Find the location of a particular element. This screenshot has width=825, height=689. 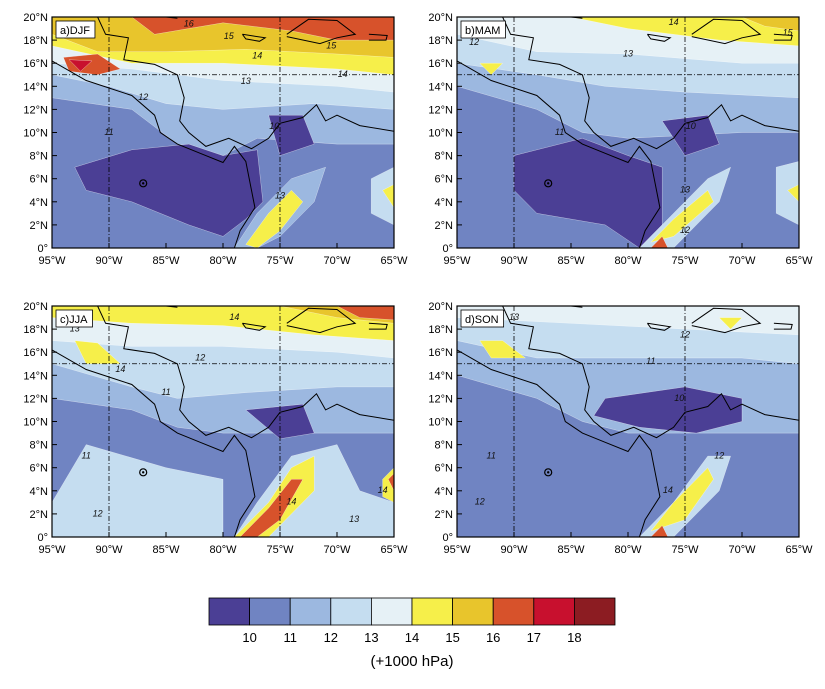

lon-tick-label: 95°W is located at coordinates (52, 261).